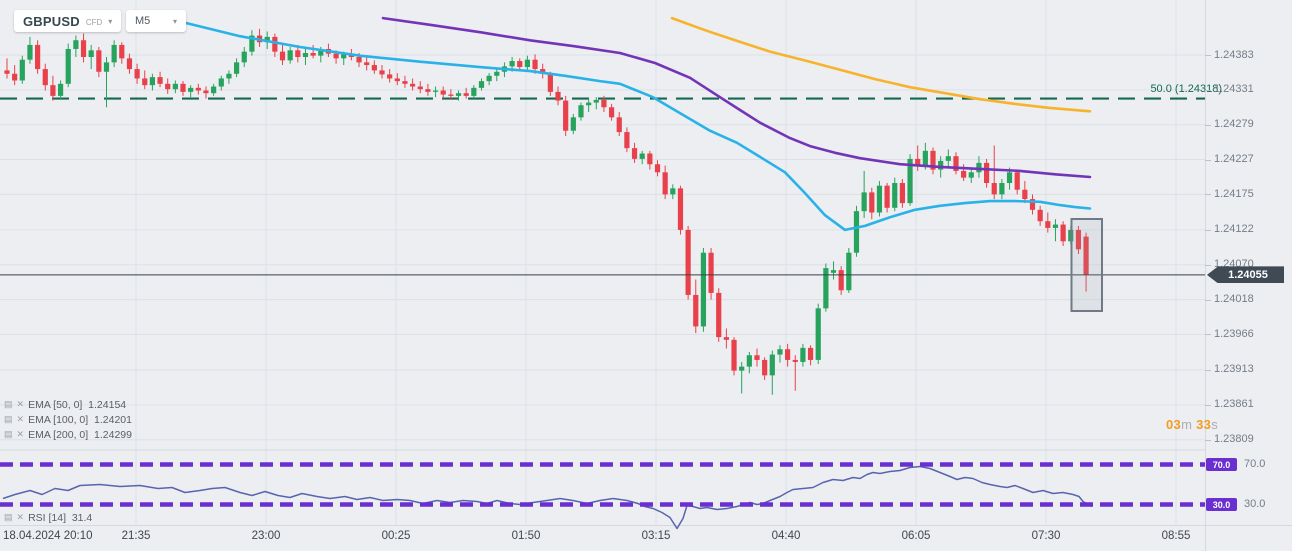 Image resolution: width=1292 pixels, height=551 pixels. Describe the element at coordinates (1234, 333) in the screenshot. I see `price-axis-label: 1.23966` at that location.